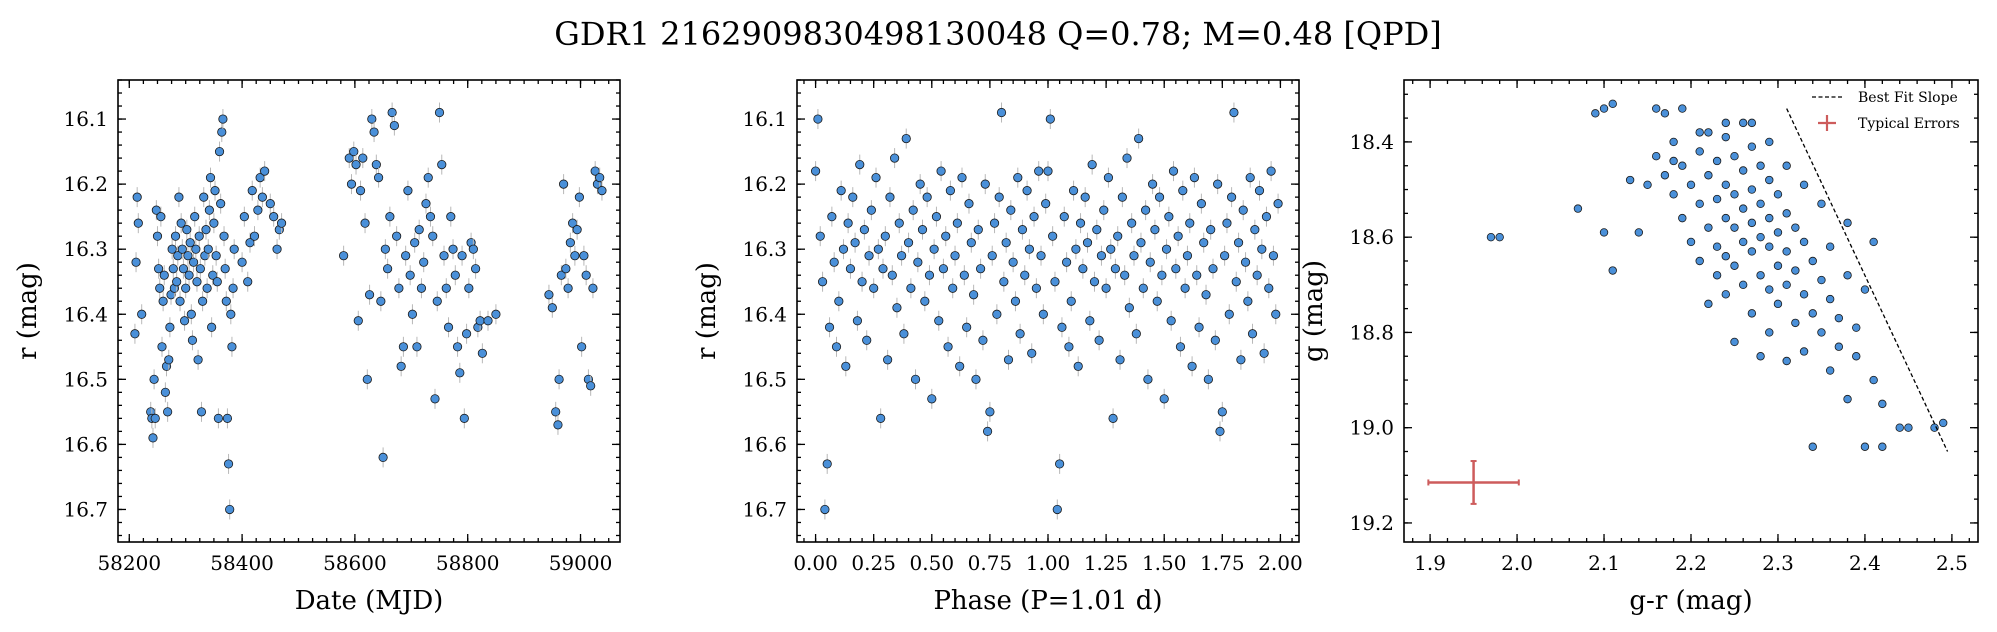 The height and width of the screenshot is (632, 1997). Describe the element at coordinates (1047, 601) in the screenshot. I see `x-axis-label: Phase (P=1.01 d)` at that location.